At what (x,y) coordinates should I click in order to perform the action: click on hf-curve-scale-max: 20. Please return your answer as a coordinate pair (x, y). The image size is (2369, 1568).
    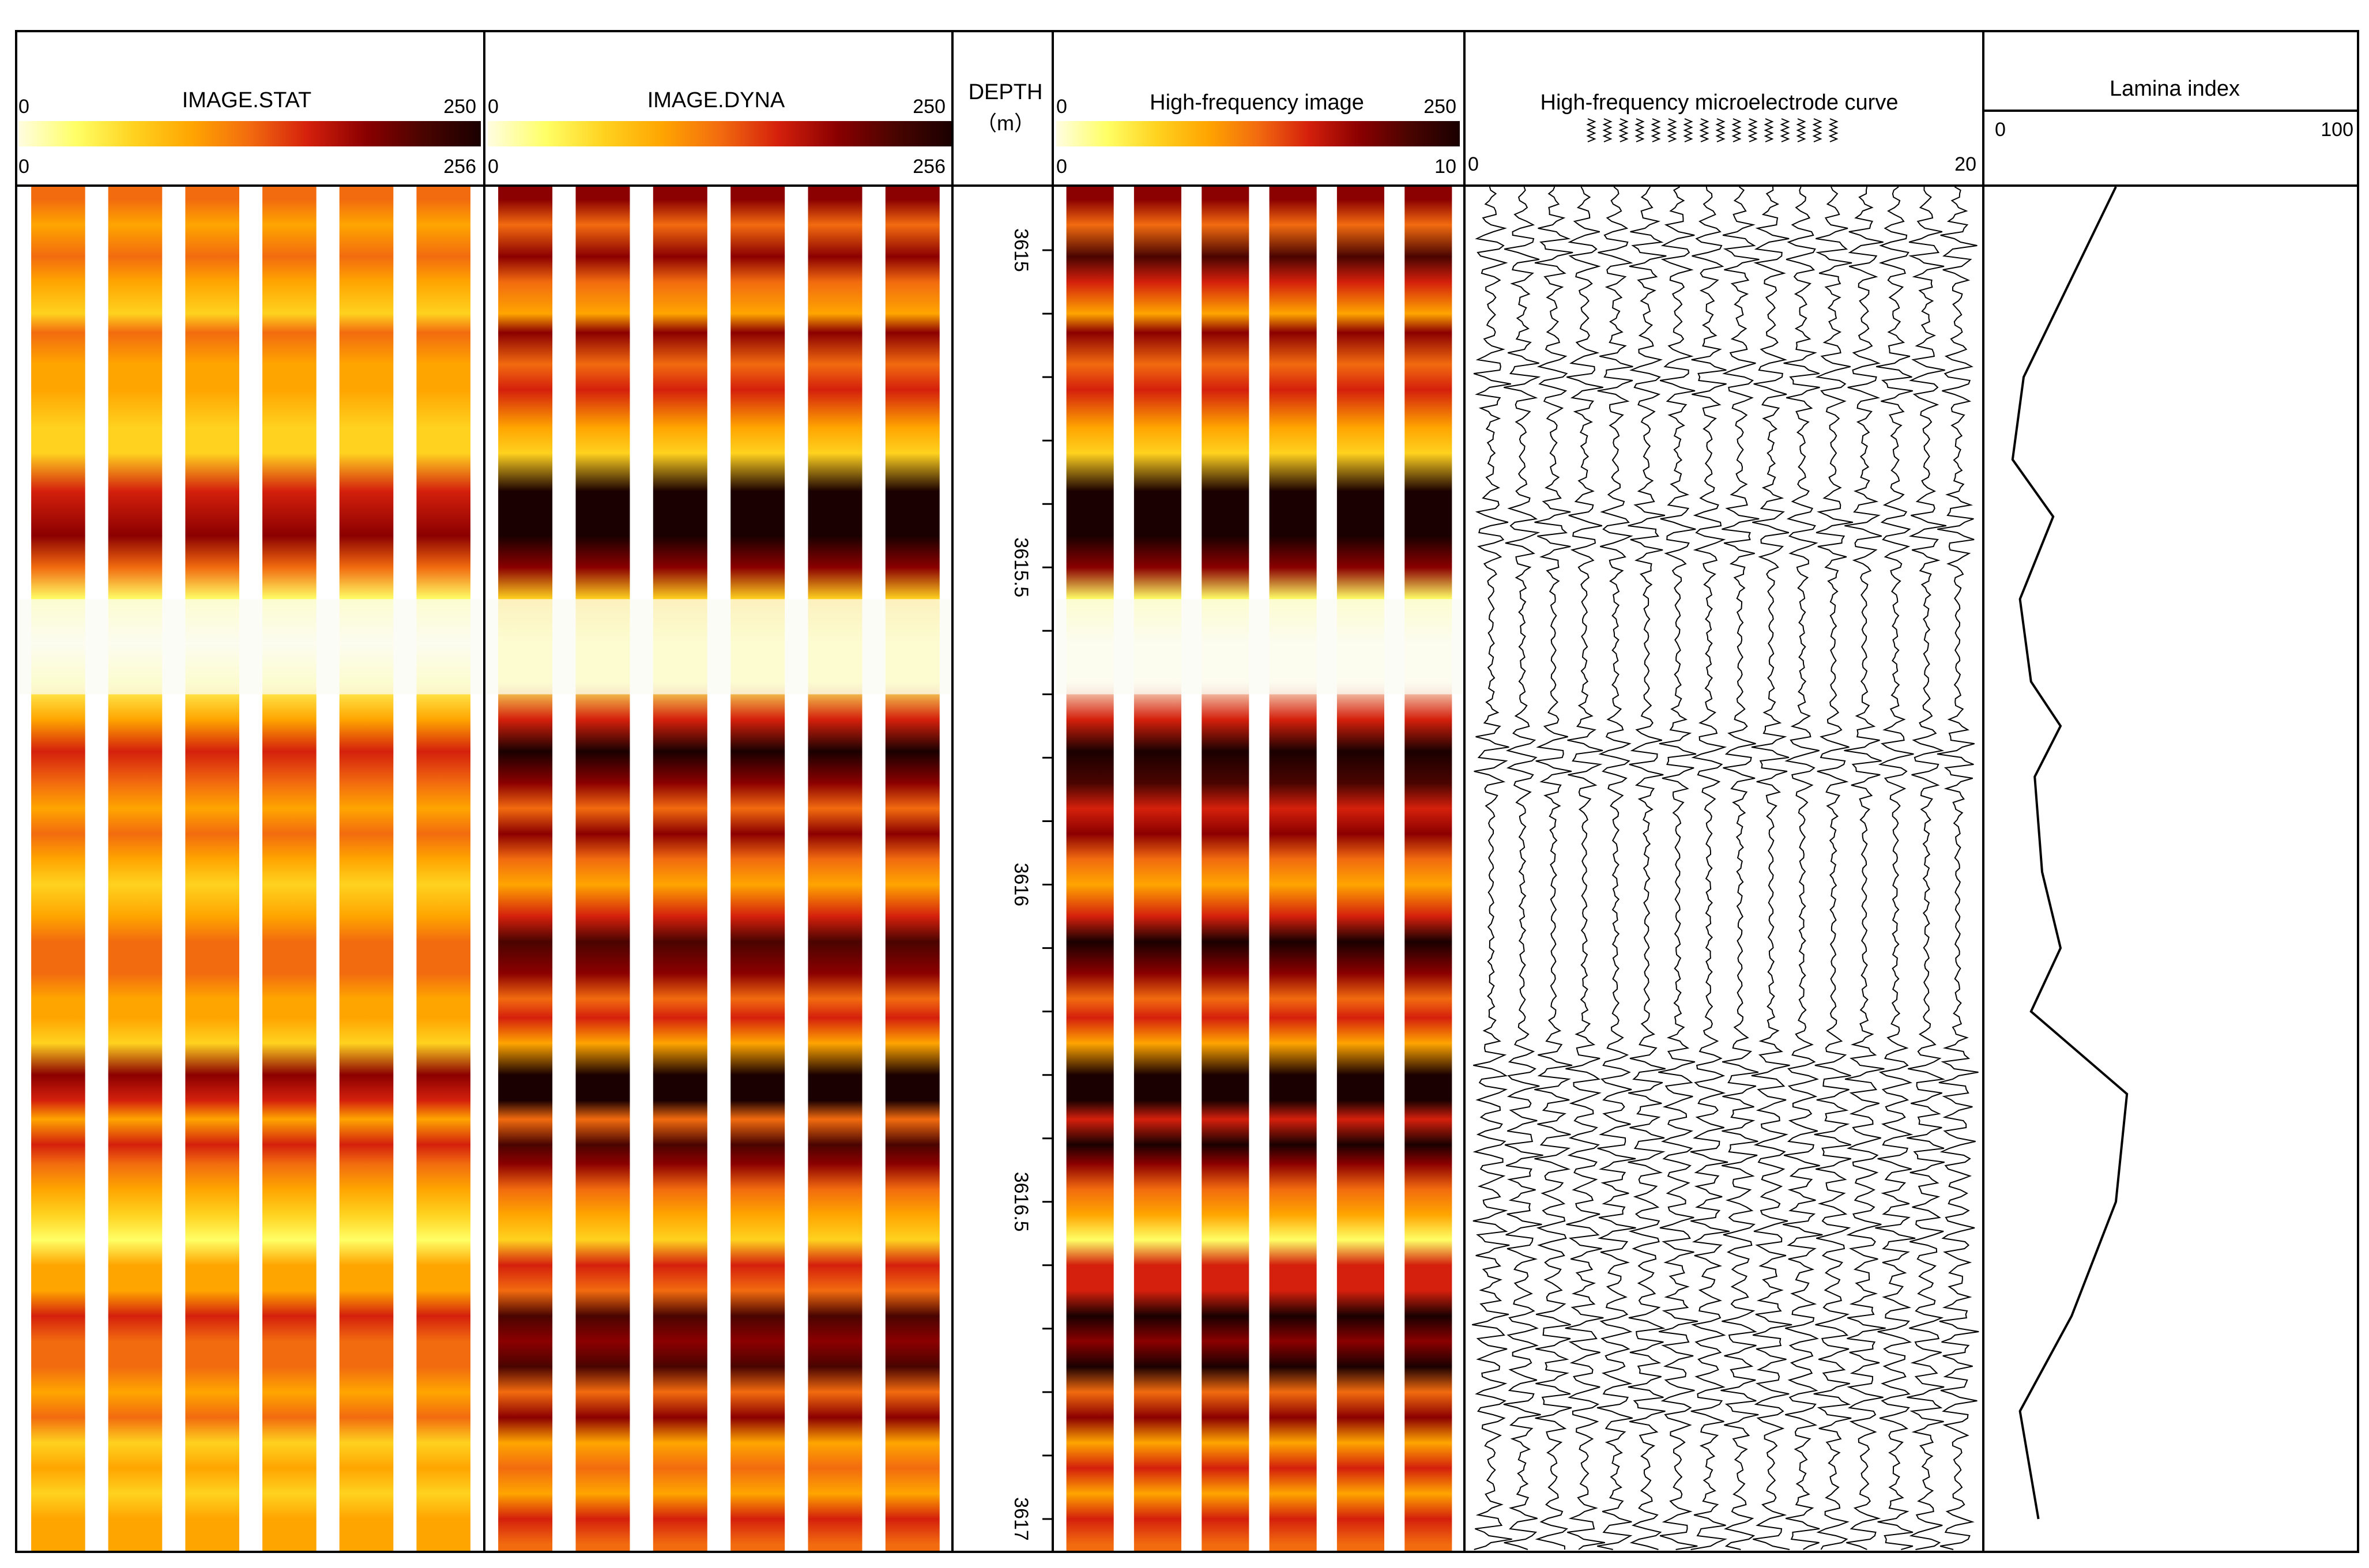
    Looking at the image, I should click on (1965, 164).